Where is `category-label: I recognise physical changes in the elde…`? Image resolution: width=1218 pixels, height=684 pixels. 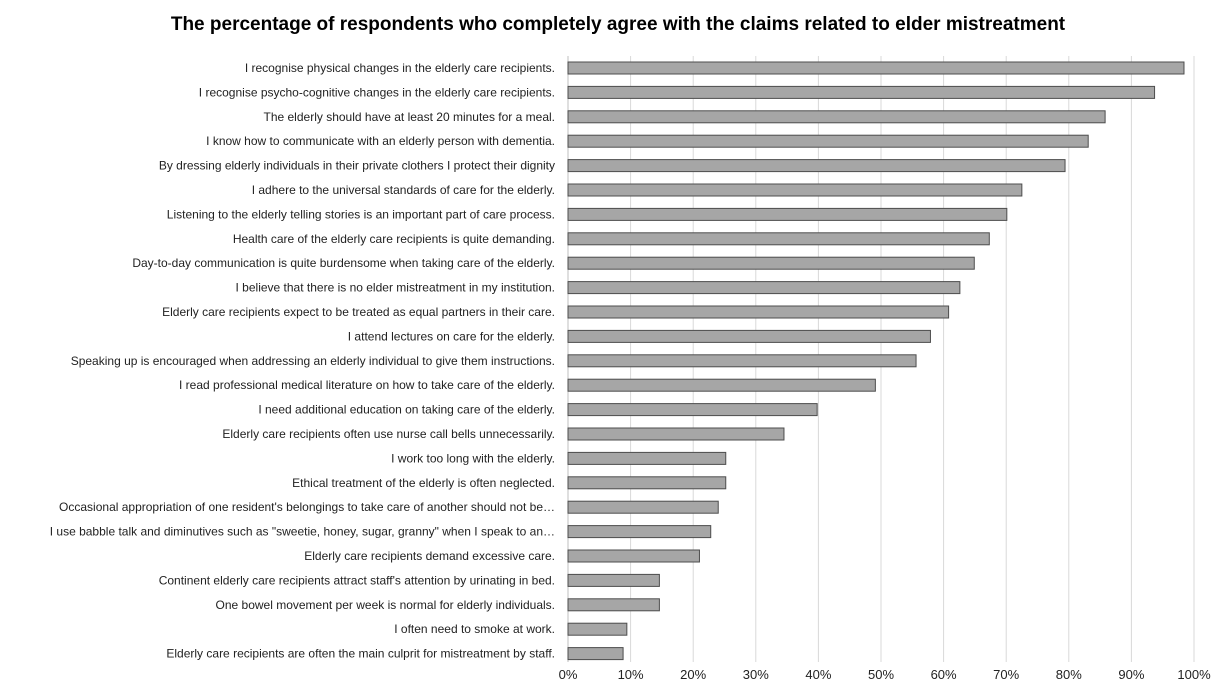
category-label: I recognise physical changes in the elde… is located at coordinates (400, 68).